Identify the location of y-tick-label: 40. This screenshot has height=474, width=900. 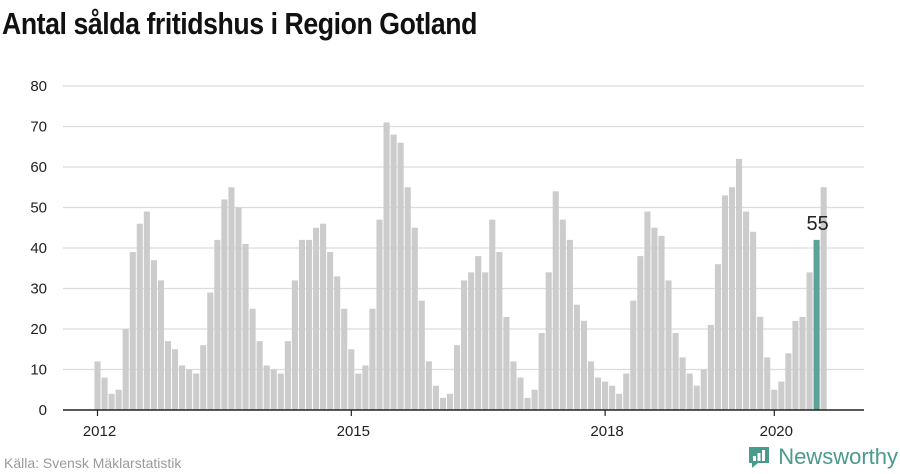
(38, 248).